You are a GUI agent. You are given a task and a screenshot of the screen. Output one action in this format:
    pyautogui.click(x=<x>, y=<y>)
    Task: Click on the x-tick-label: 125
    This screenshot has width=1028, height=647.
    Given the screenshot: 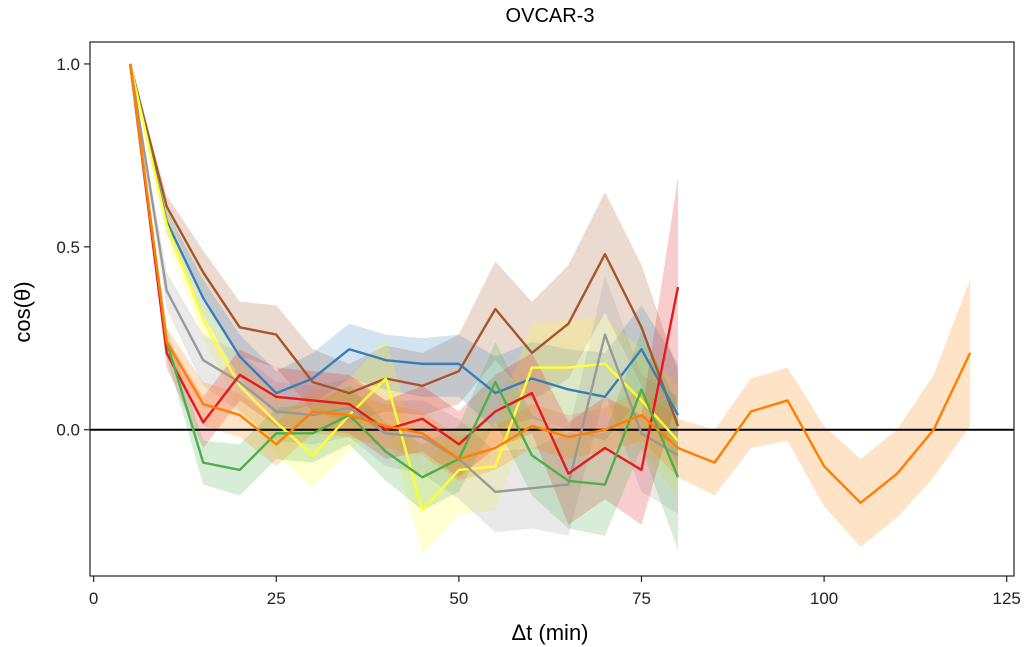 What is the action you would take?
    pyautogui.click(x=1007, y=598)
    